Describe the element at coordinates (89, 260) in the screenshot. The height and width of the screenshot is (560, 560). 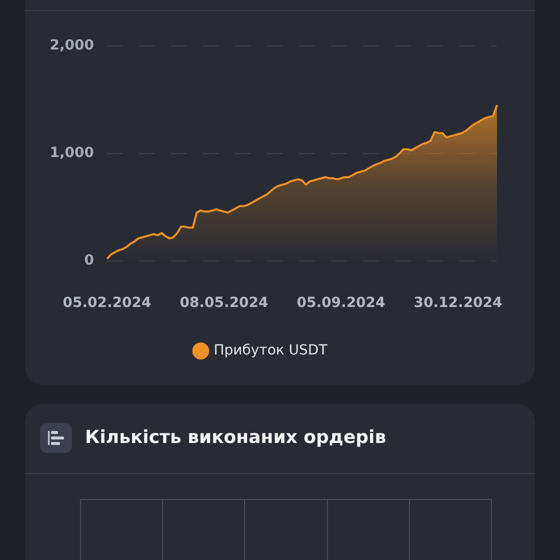
I see `y-tick-label: 0` at that location.